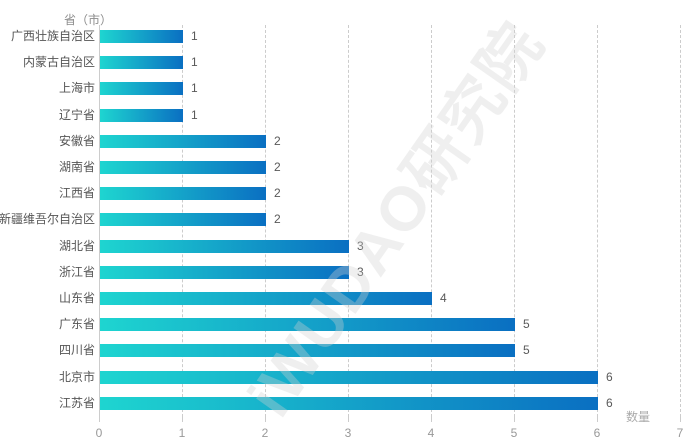 The height and width of the screenshot is (447, 692). I want to click on category-label: 内蒙古自治区, so click(58, 62).